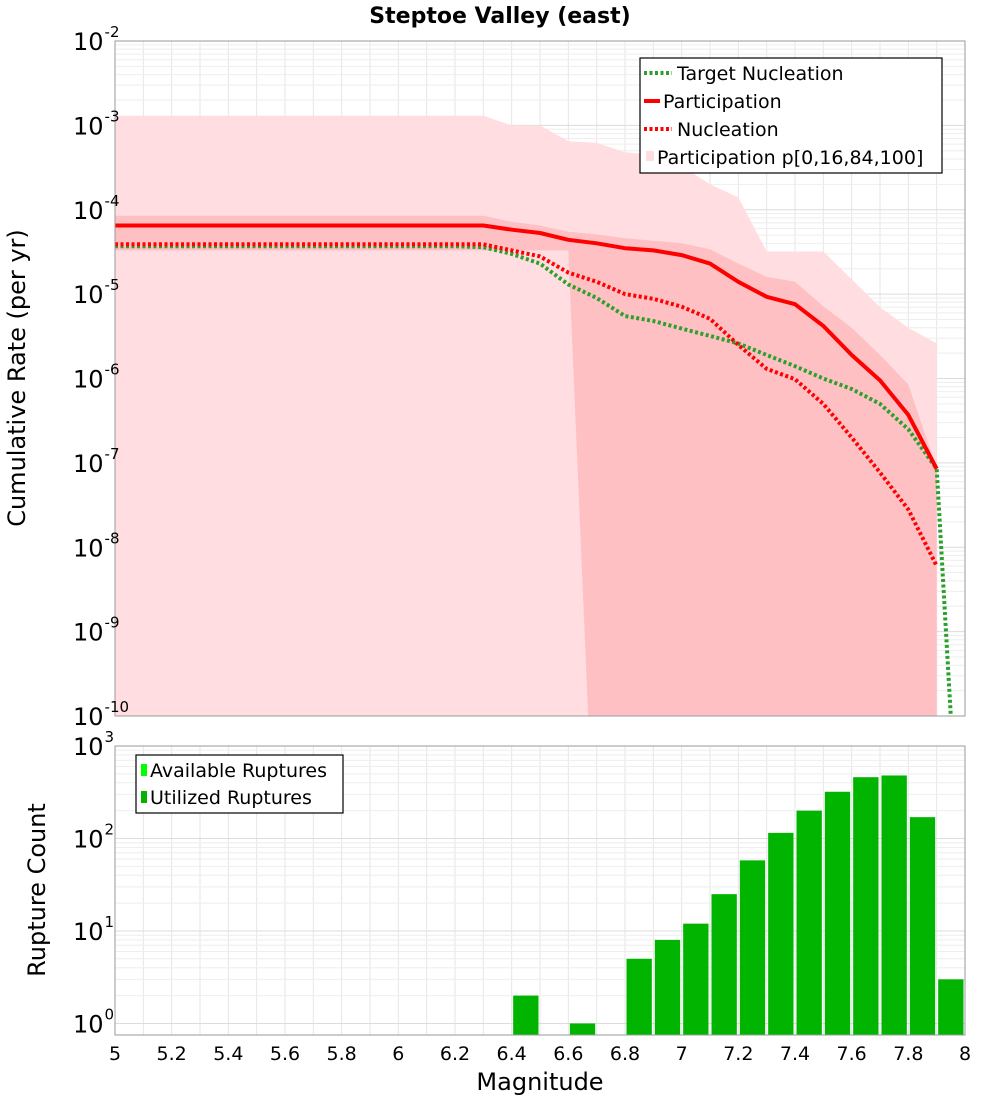  I want to click on x-tick-label: 7.4, so click(795, 1054).